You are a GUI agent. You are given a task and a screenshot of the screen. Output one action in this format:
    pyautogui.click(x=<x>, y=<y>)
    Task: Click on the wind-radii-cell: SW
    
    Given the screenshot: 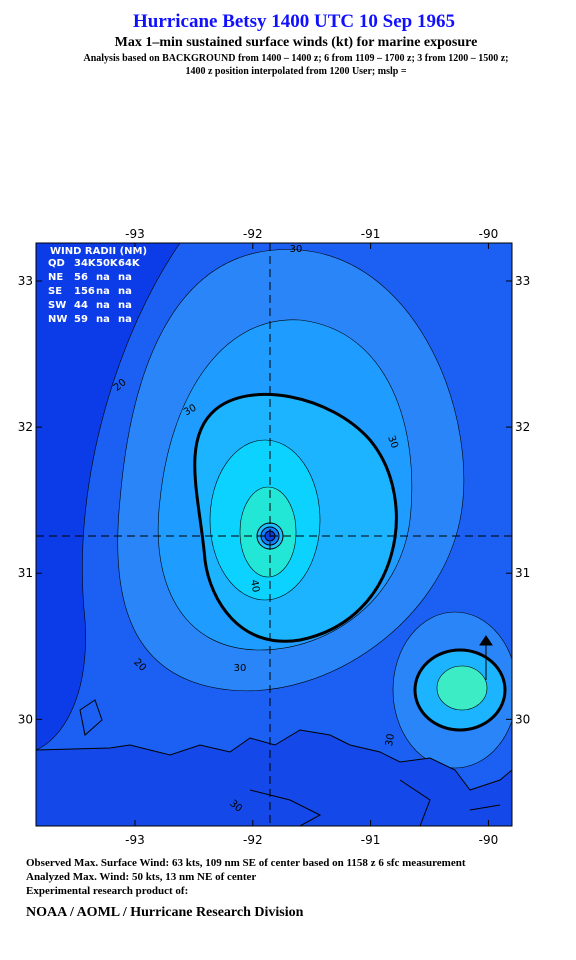 What is the action you would take?
    pyautogui.click(x=57, y=305)
    